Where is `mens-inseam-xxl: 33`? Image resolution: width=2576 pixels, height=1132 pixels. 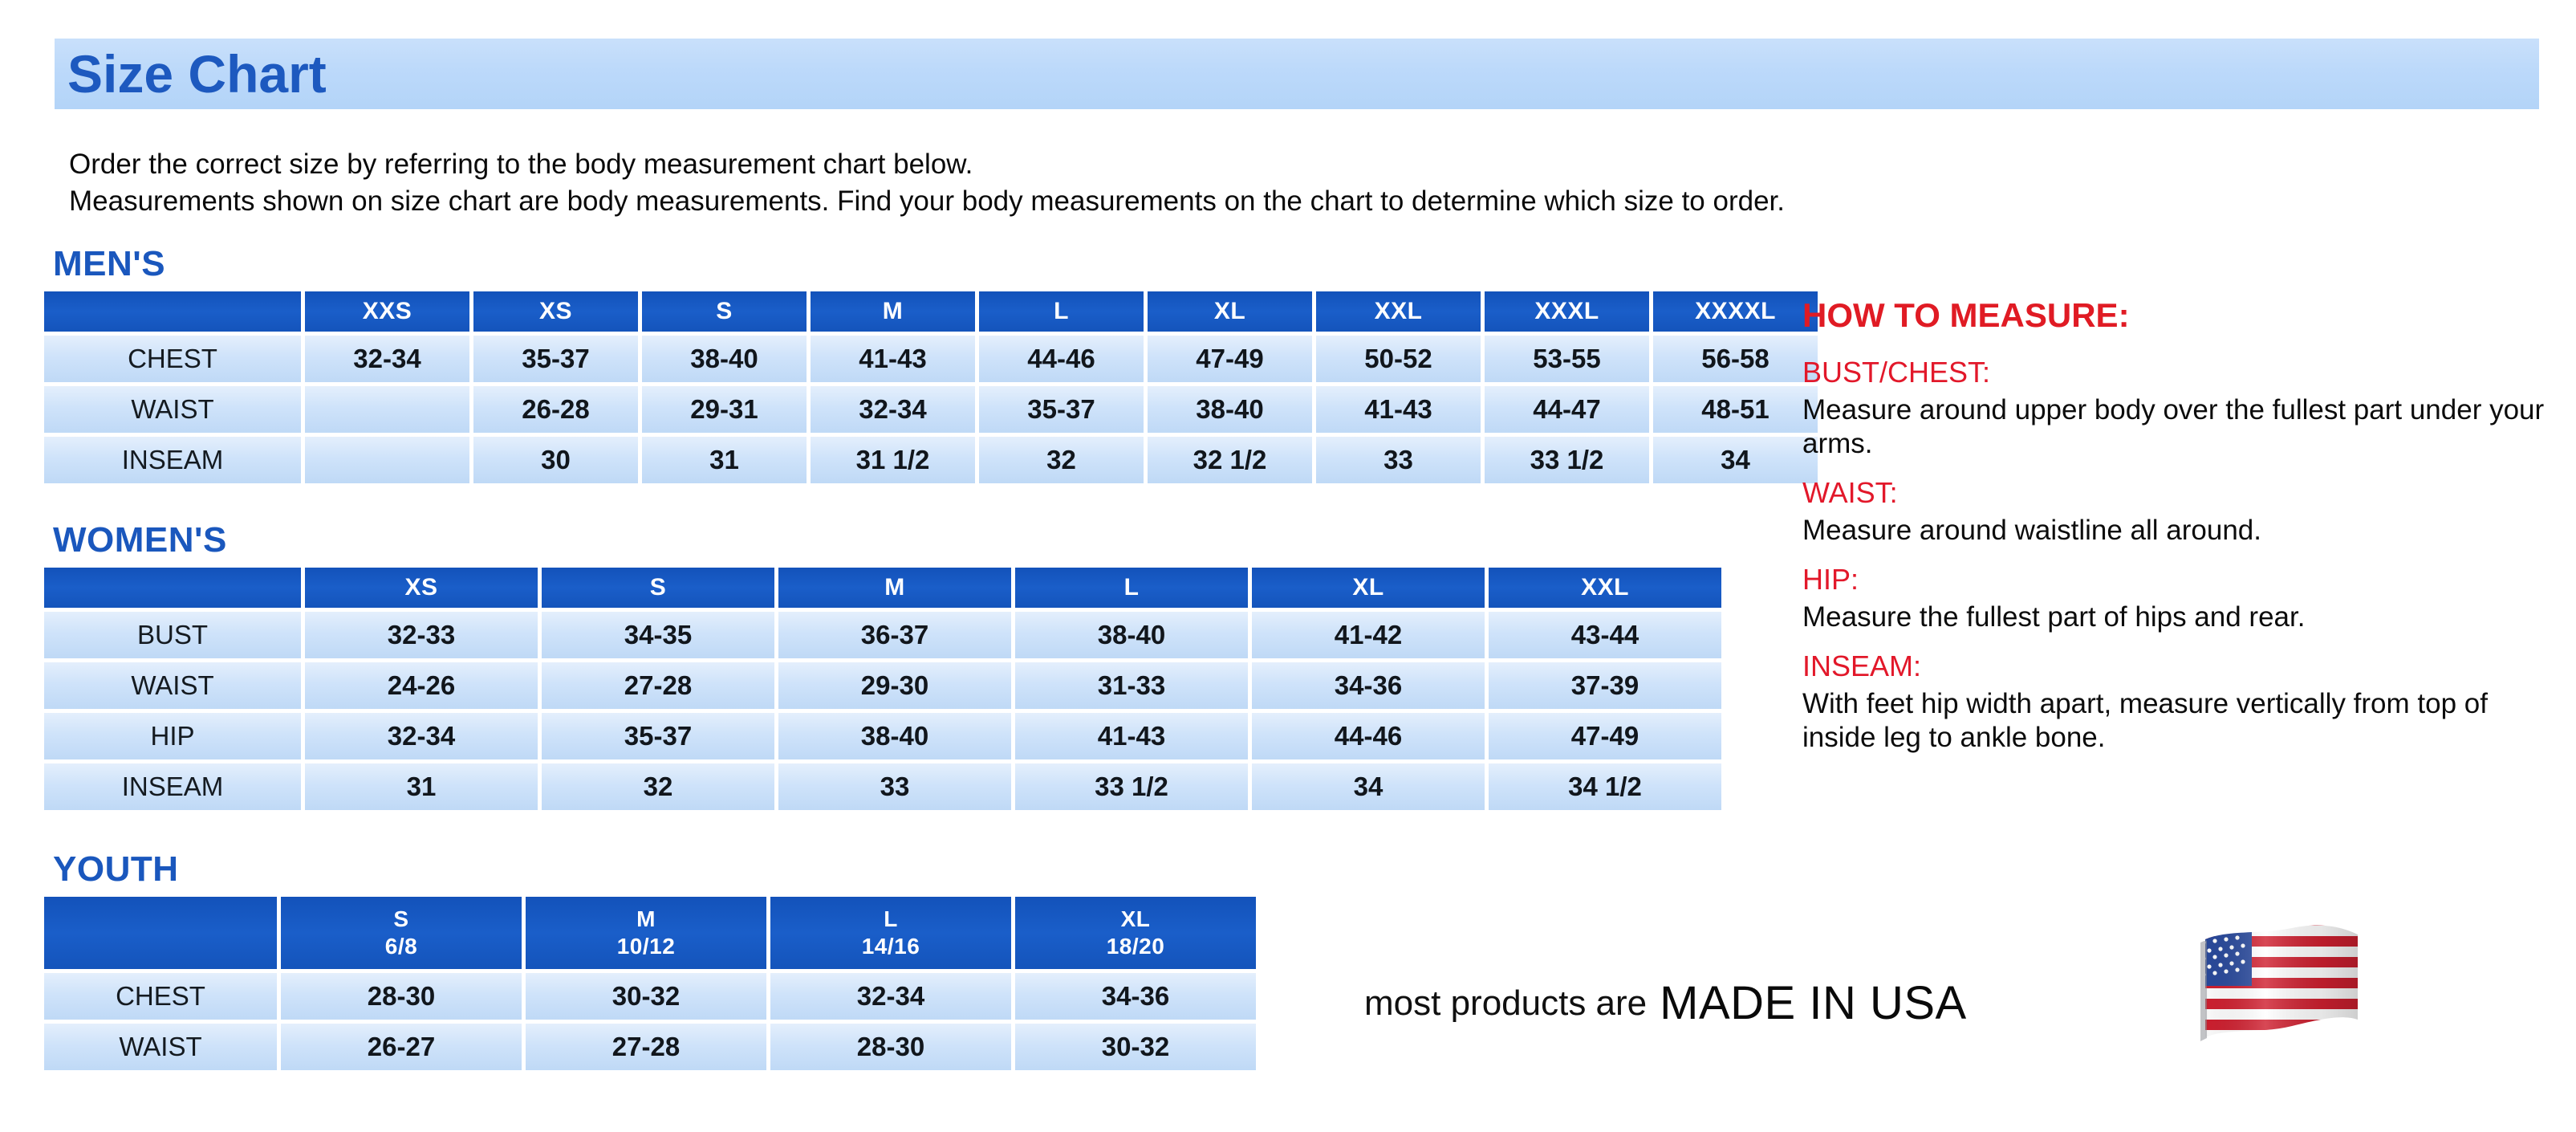 mens-inseam-xxl: 33 is located at coordinates (1399, 460).